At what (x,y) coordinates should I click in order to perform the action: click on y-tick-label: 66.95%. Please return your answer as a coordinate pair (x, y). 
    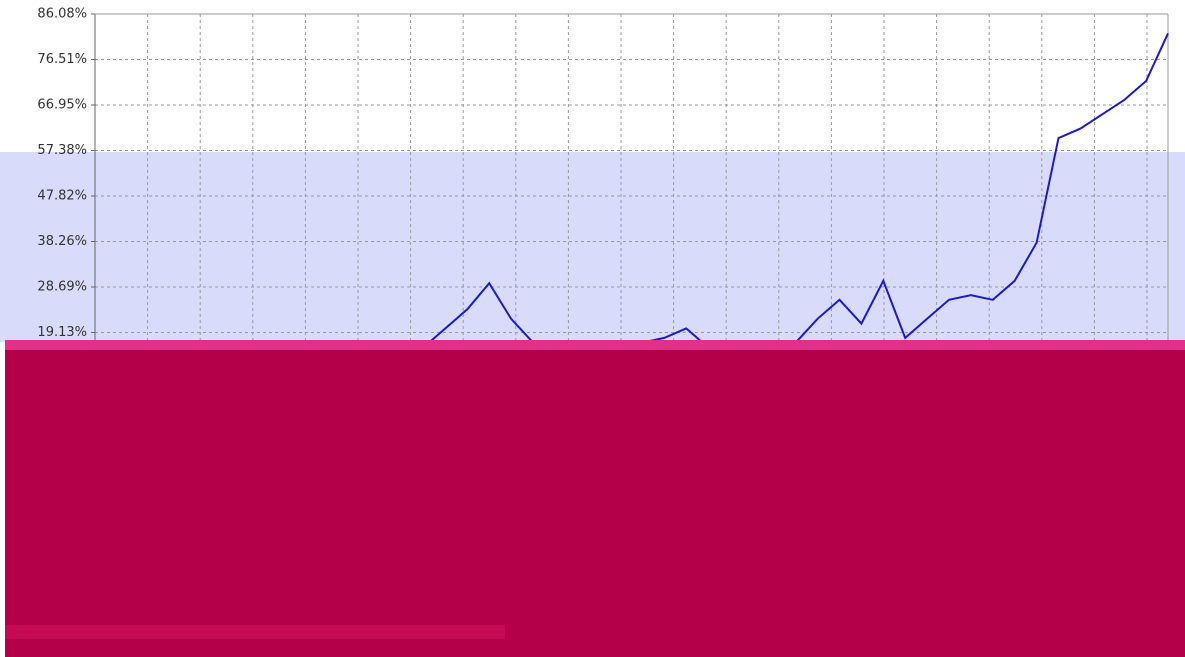
    Looking at the image, I should click on (62, 105).